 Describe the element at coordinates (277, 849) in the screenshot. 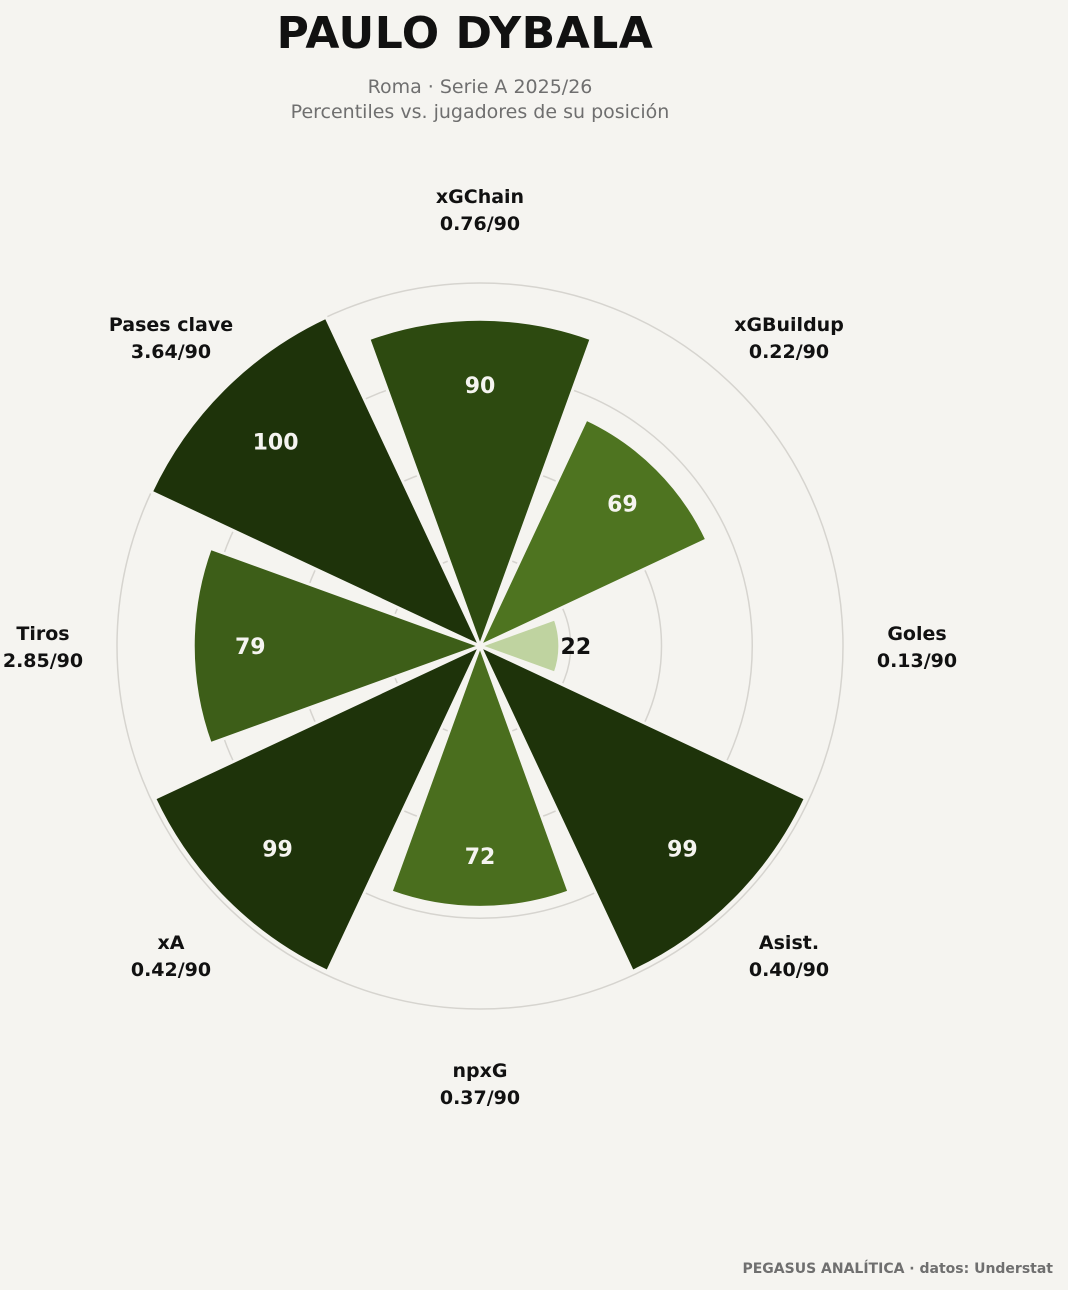

I see `value-label-xa: 99` at that location.